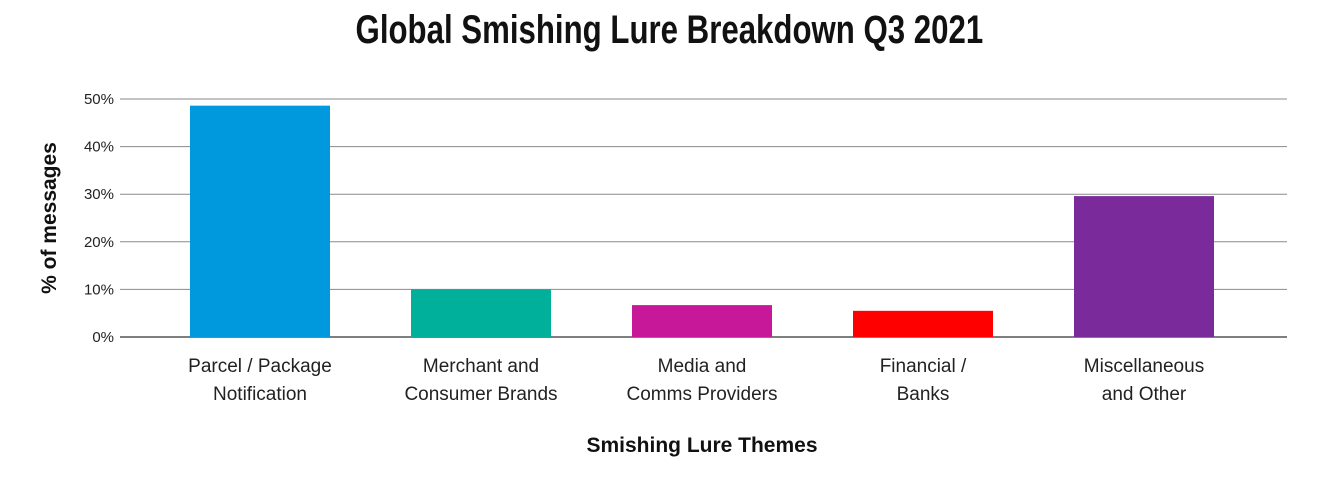 This screenshot has height=479, width=1339. What do you see at coordinates (1144, 366) in the screenshot?
I see `x-category-label: Miscellaneous` at bounding box center [1144, 366].